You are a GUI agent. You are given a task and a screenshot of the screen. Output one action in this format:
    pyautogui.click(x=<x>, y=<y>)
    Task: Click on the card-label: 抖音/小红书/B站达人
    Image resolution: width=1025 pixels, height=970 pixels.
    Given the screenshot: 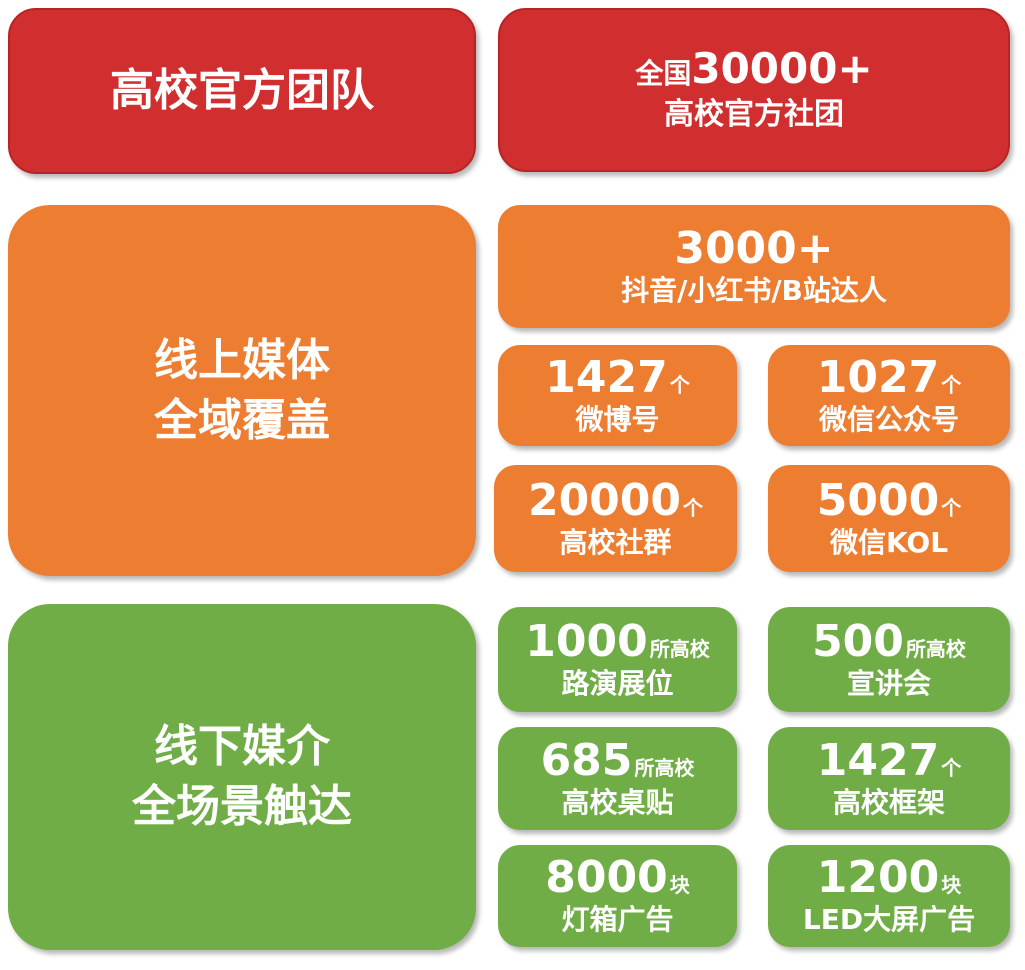 What is the action you would take?
    pyautogui.click(x=754, y=290)
    